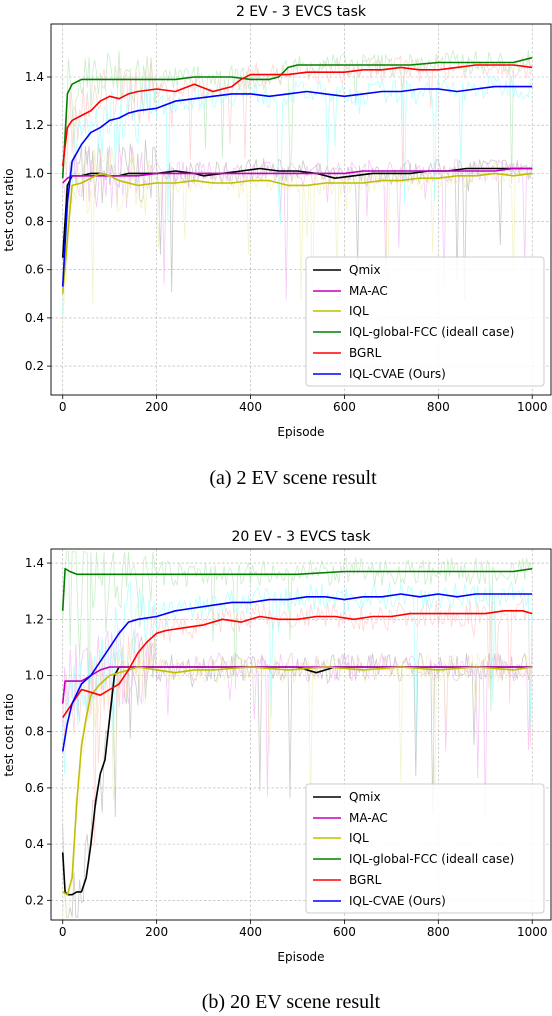 This screenshot has width=552, height=1016. I want to click on caption-b: (b) 20 EV scene result, so click(291, 1002).